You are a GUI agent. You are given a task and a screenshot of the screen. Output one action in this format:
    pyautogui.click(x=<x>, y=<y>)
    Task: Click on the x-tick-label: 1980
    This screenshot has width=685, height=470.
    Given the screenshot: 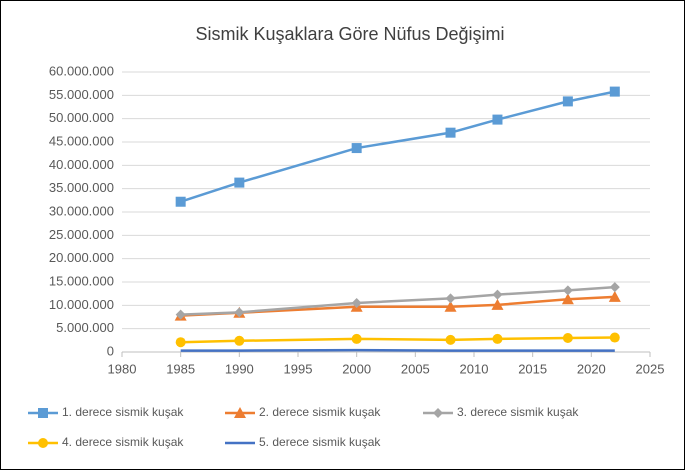 What is the action you would take?
    pyautogui.click(x=122, y=368)
    